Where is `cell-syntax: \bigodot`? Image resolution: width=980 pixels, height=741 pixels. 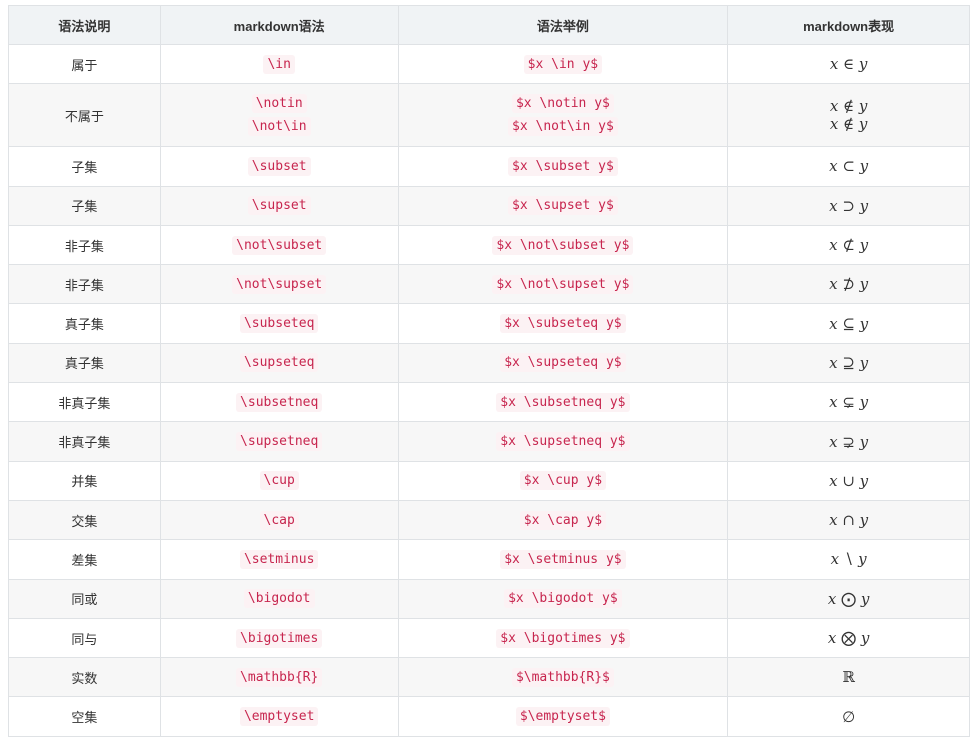 cell-syntax: \bigodot is located at coordinates (279, 598).